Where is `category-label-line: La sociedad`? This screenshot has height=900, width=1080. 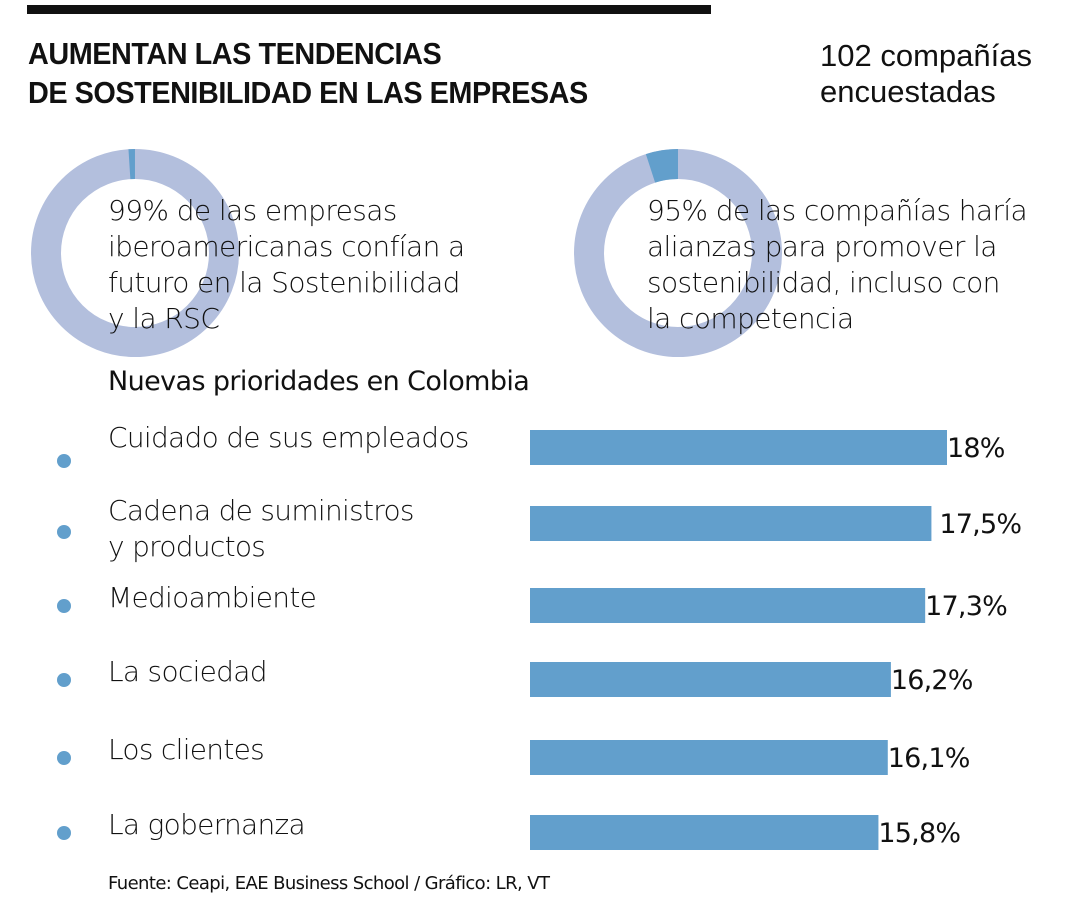 category-label-line: La sociedad is located at coordinates (187, 671).